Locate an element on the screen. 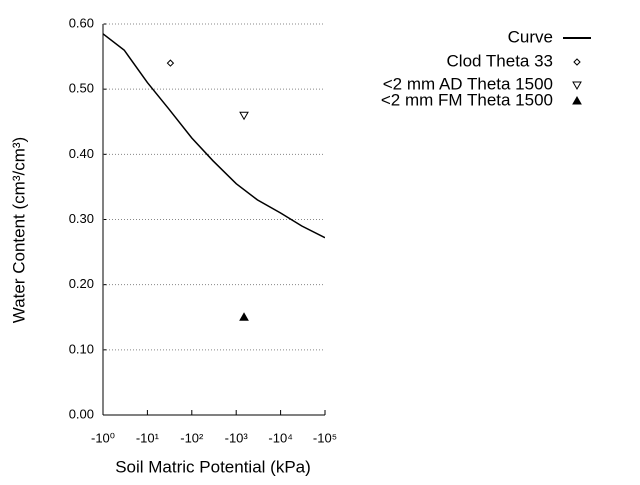 The image size is (640, 485). y-tick-label: 0.10 is located at coordinates (81, 348).